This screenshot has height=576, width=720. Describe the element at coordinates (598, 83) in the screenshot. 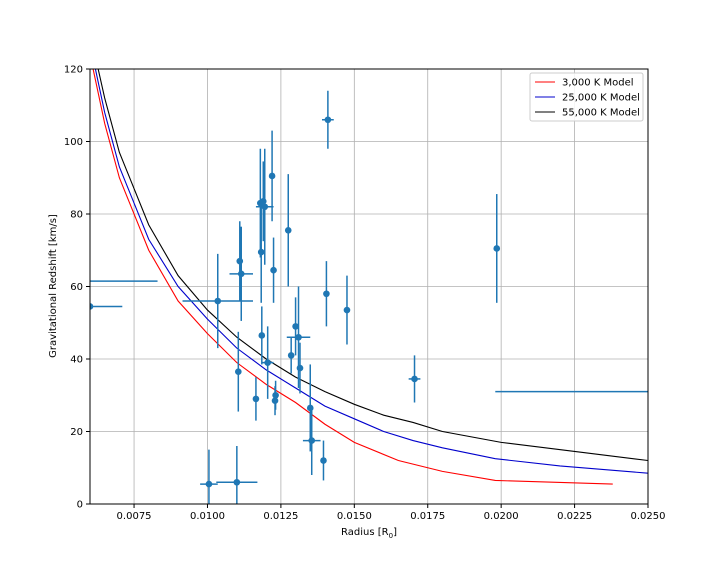

I see `legend-label: 3,000 K Model` at that location.